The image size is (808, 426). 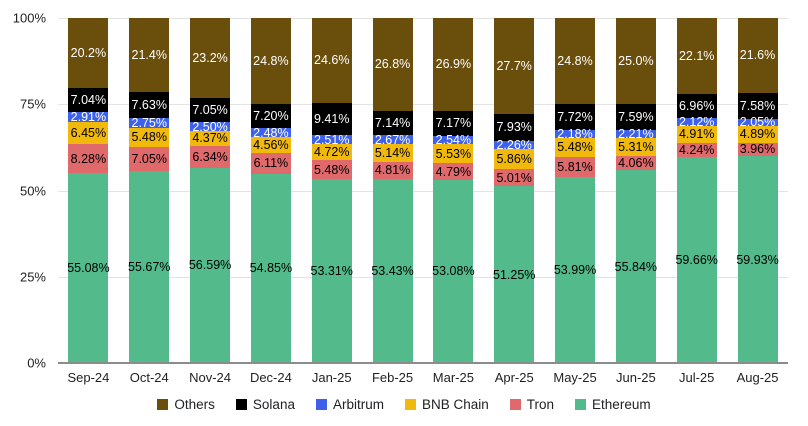 I want to click on legend-item-ethereum: Ethereum, so click(x=613, y=405).